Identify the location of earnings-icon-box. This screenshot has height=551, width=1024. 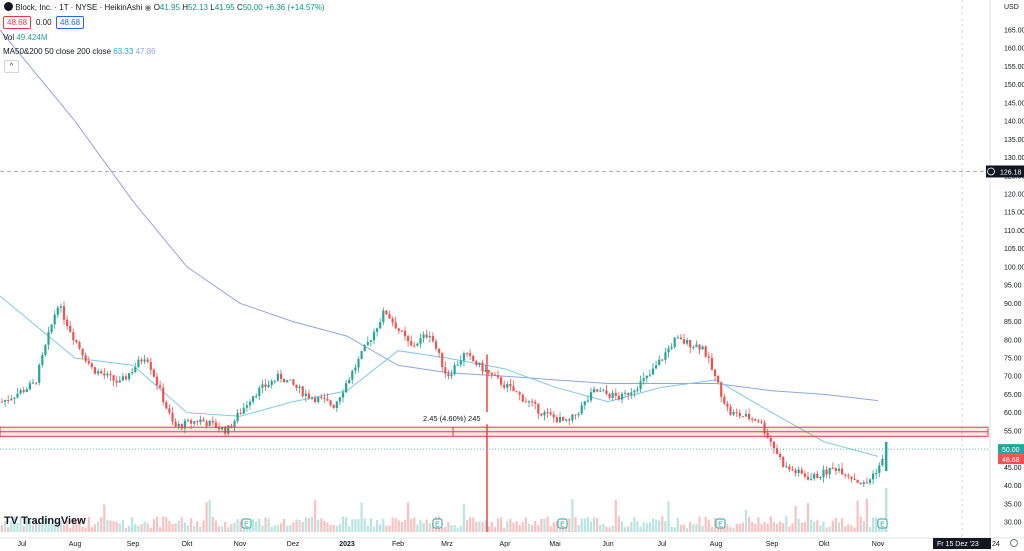
(562, 523).